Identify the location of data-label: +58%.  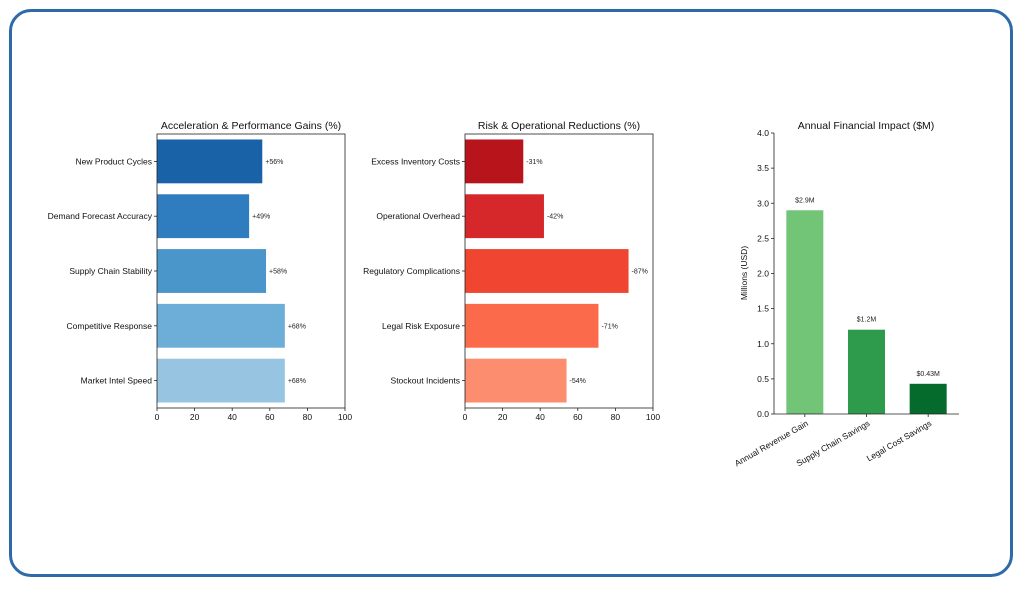
(278, 272).